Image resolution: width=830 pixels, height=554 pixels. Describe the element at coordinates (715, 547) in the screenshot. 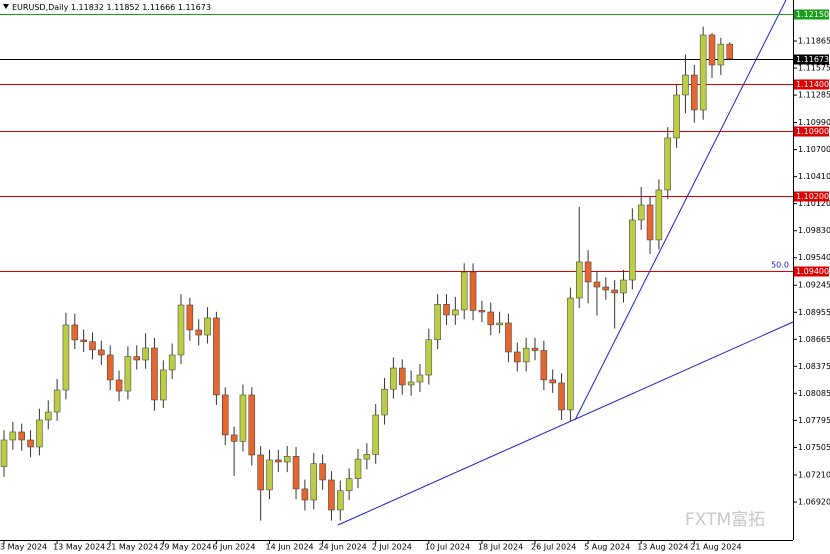

I see `x-tick-label: 21 Aug 2024` at that location.